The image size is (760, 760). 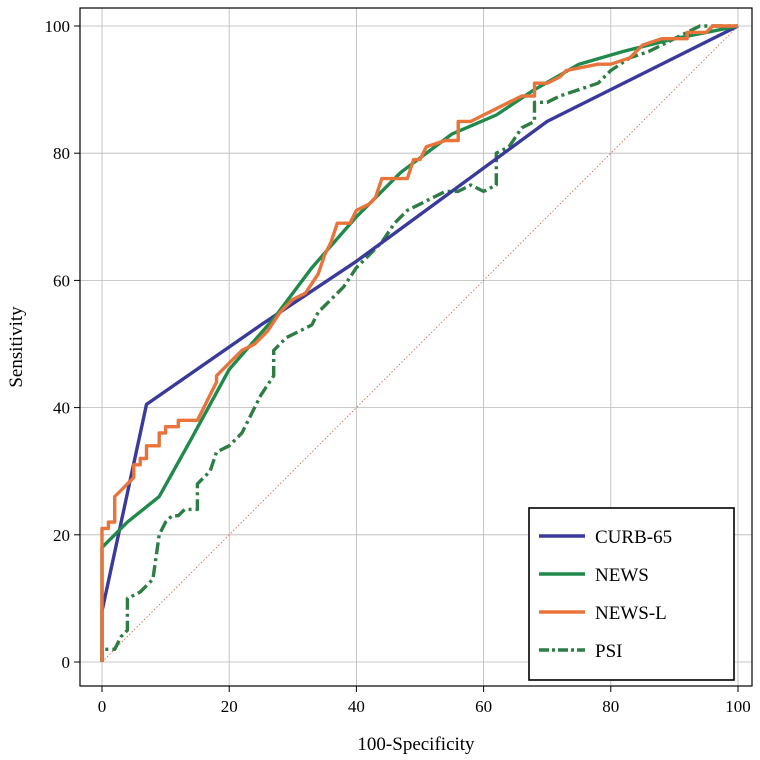 What do you see at coordinates (608, 651) in the screenshot?
I see `legend-label: PSI` at bounding box center [608, 651].